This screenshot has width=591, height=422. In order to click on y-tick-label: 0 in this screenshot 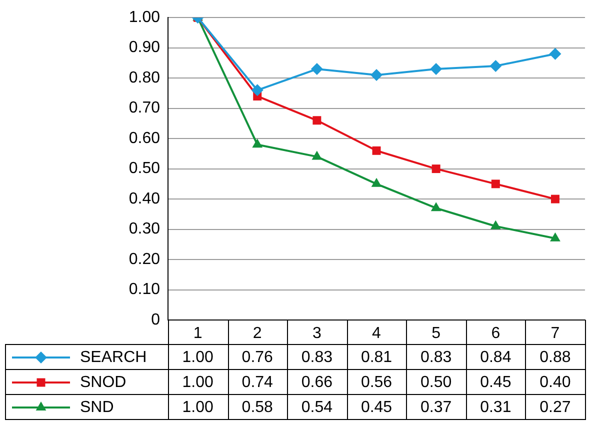, I will do `click(155, 319)`.